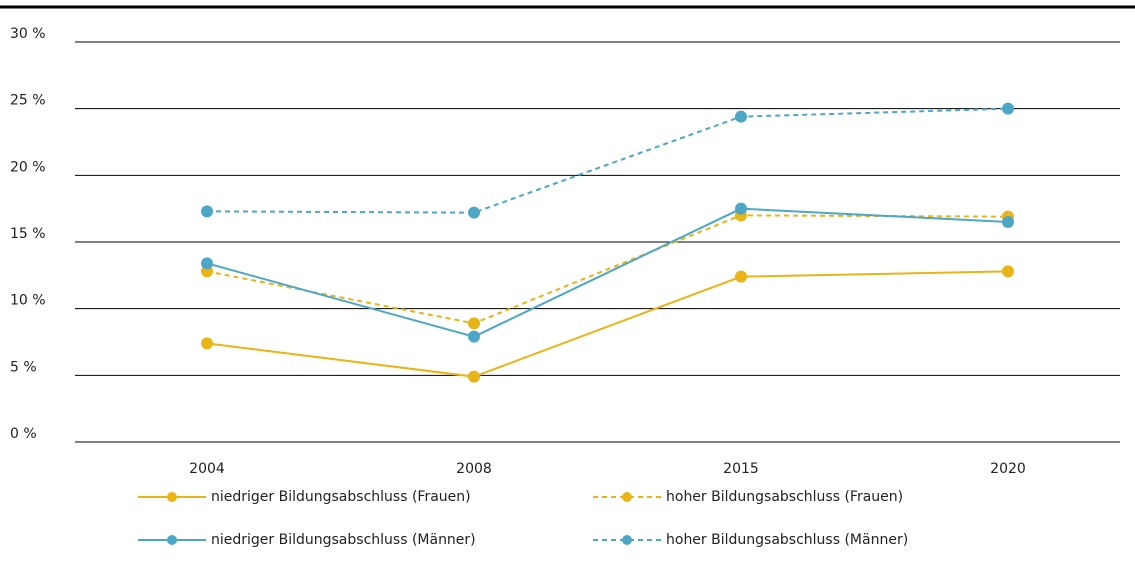 This screenshot has height=566, width=1135. Describe the element at coordinates (28, 234) in the screenshot. I see `y-tick-label: 15 %` at that location.